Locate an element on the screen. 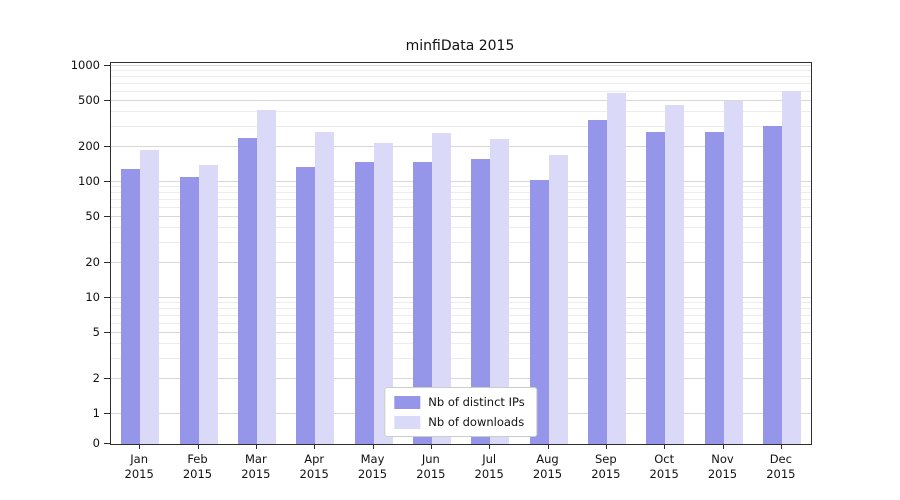 This screenshot has width=900, height=500. x-tick-label: Mar 2015 is located at coordinates (256, 466).